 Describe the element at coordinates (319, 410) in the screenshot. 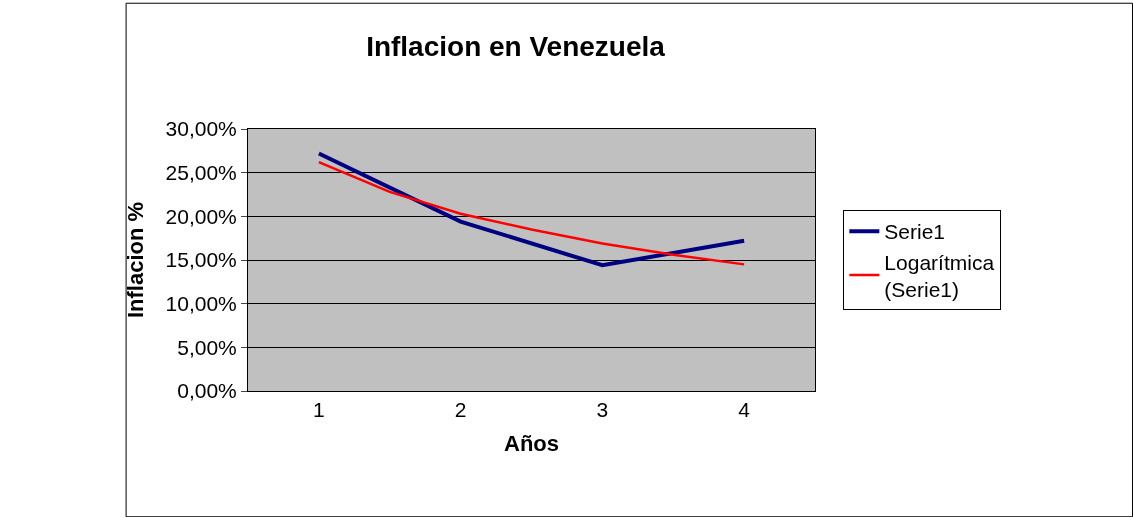

I see `x-tick-label: 1` at that location.